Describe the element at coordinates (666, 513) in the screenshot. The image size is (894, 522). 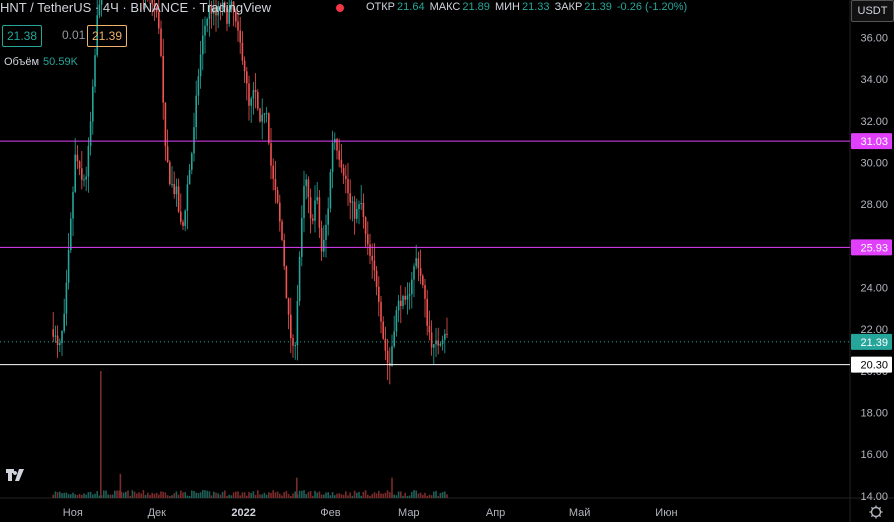
I see `time-tick-label: Июн` at that location.